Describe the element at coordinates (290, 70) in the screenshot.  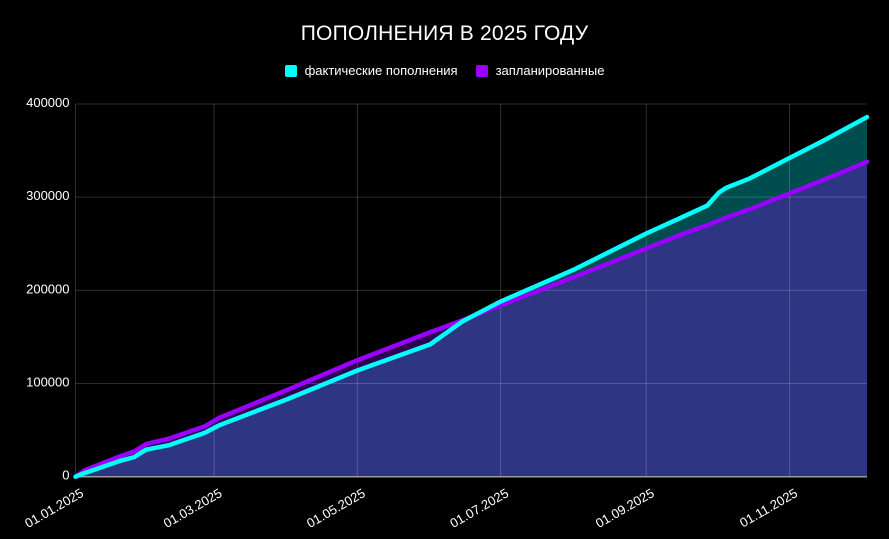
I see `legend-swatch-actual` at that location.